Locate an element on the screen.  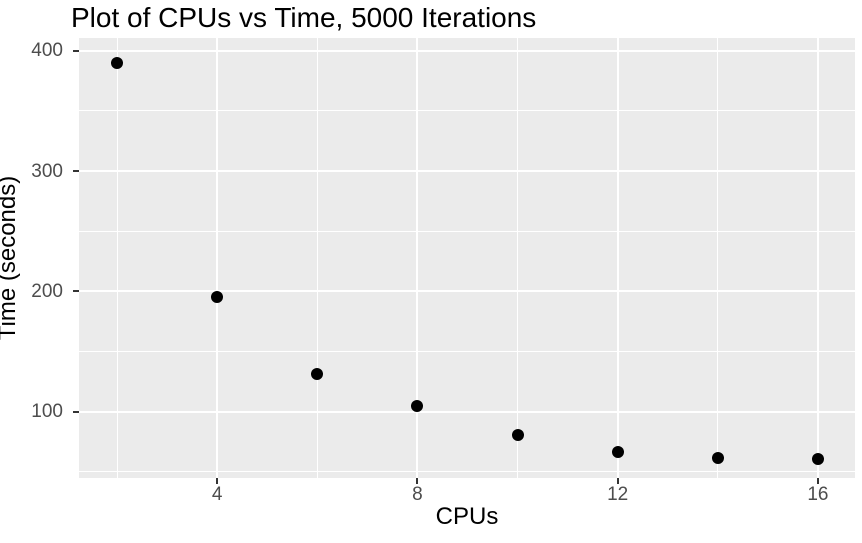
y-tick-label: 100 is located at coordinates (47, 412).